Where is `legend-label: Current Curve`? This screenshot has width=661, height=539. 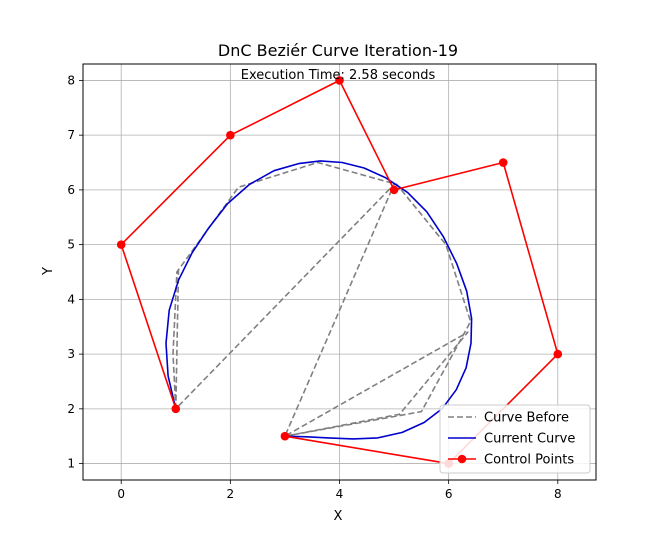
legend-label: Current Curve is located at coordinates (529, 439).